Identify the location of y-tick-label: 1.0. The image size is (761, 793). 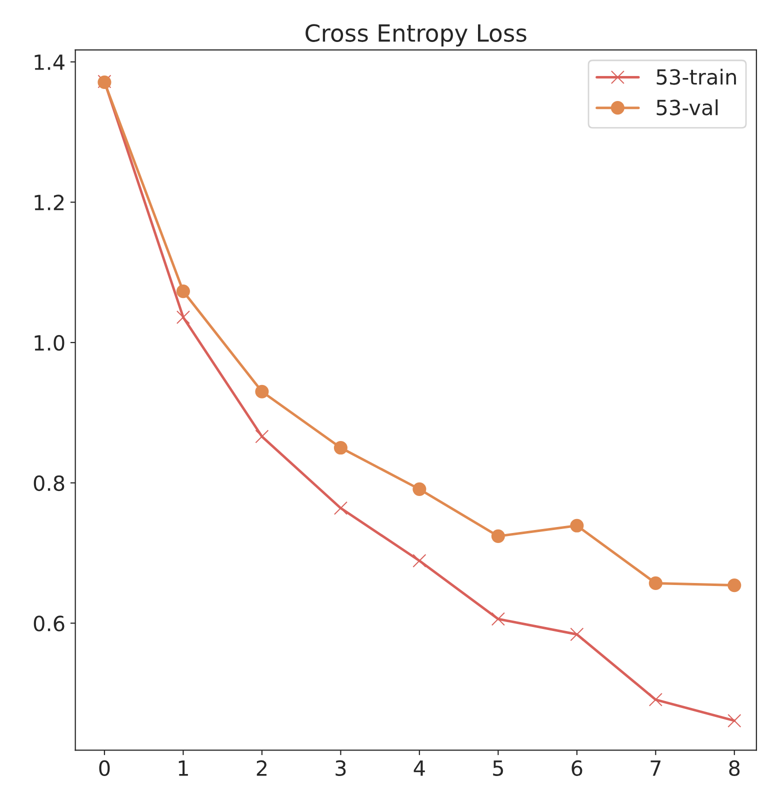
(49, 342).